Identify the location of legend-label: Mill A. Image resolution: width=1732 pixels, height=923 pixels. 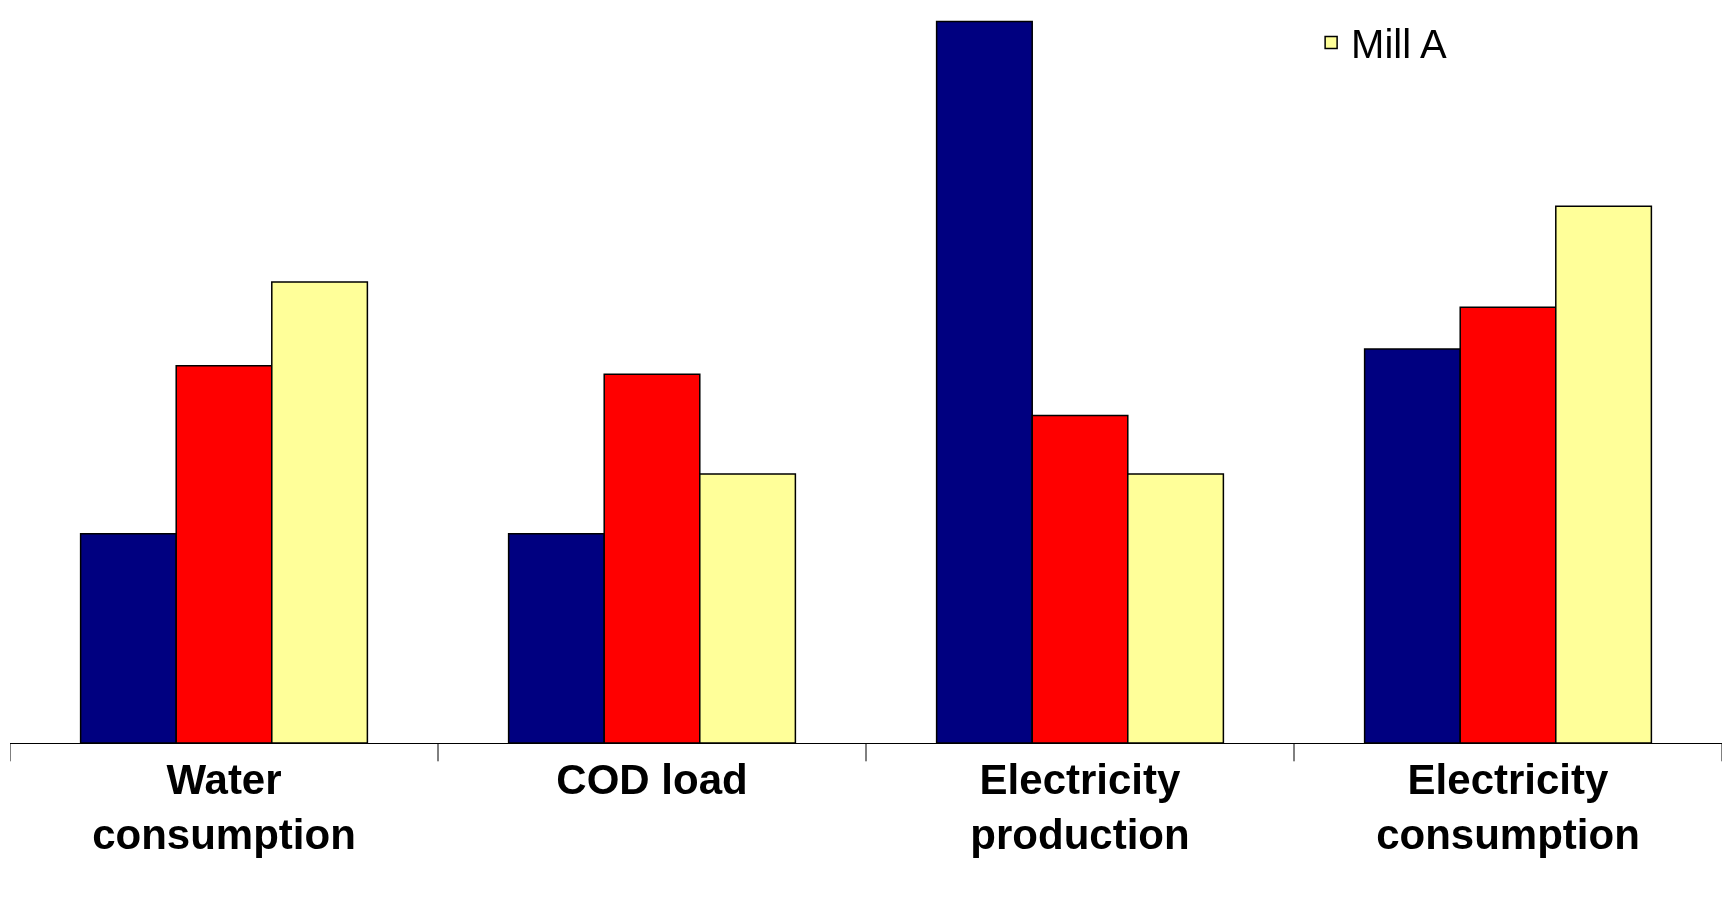
(1399, 44).